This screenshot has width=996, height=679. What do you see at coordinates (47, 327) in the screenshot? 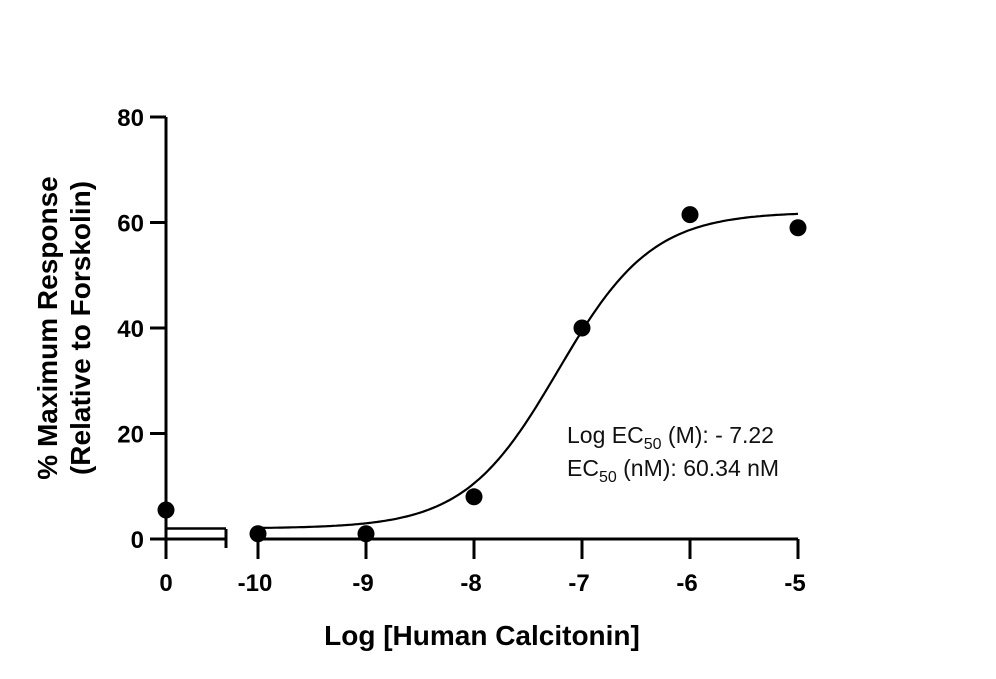
I see `y-axis-title-line1: % Maximum Response` at bounding box center [47, 327].